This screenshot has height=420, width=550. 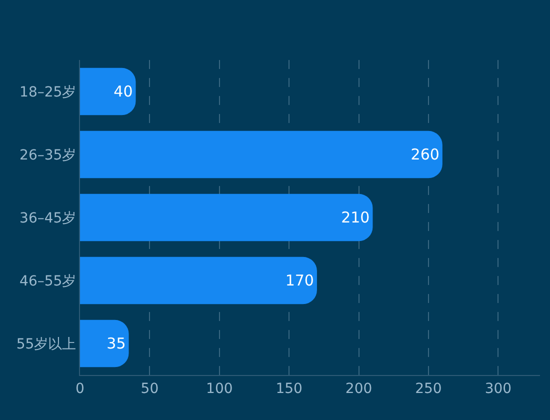 What do you see at coordinates (123, 91) in the screenshot?
I see `data-label: 40` at bounding box center [123, 91].